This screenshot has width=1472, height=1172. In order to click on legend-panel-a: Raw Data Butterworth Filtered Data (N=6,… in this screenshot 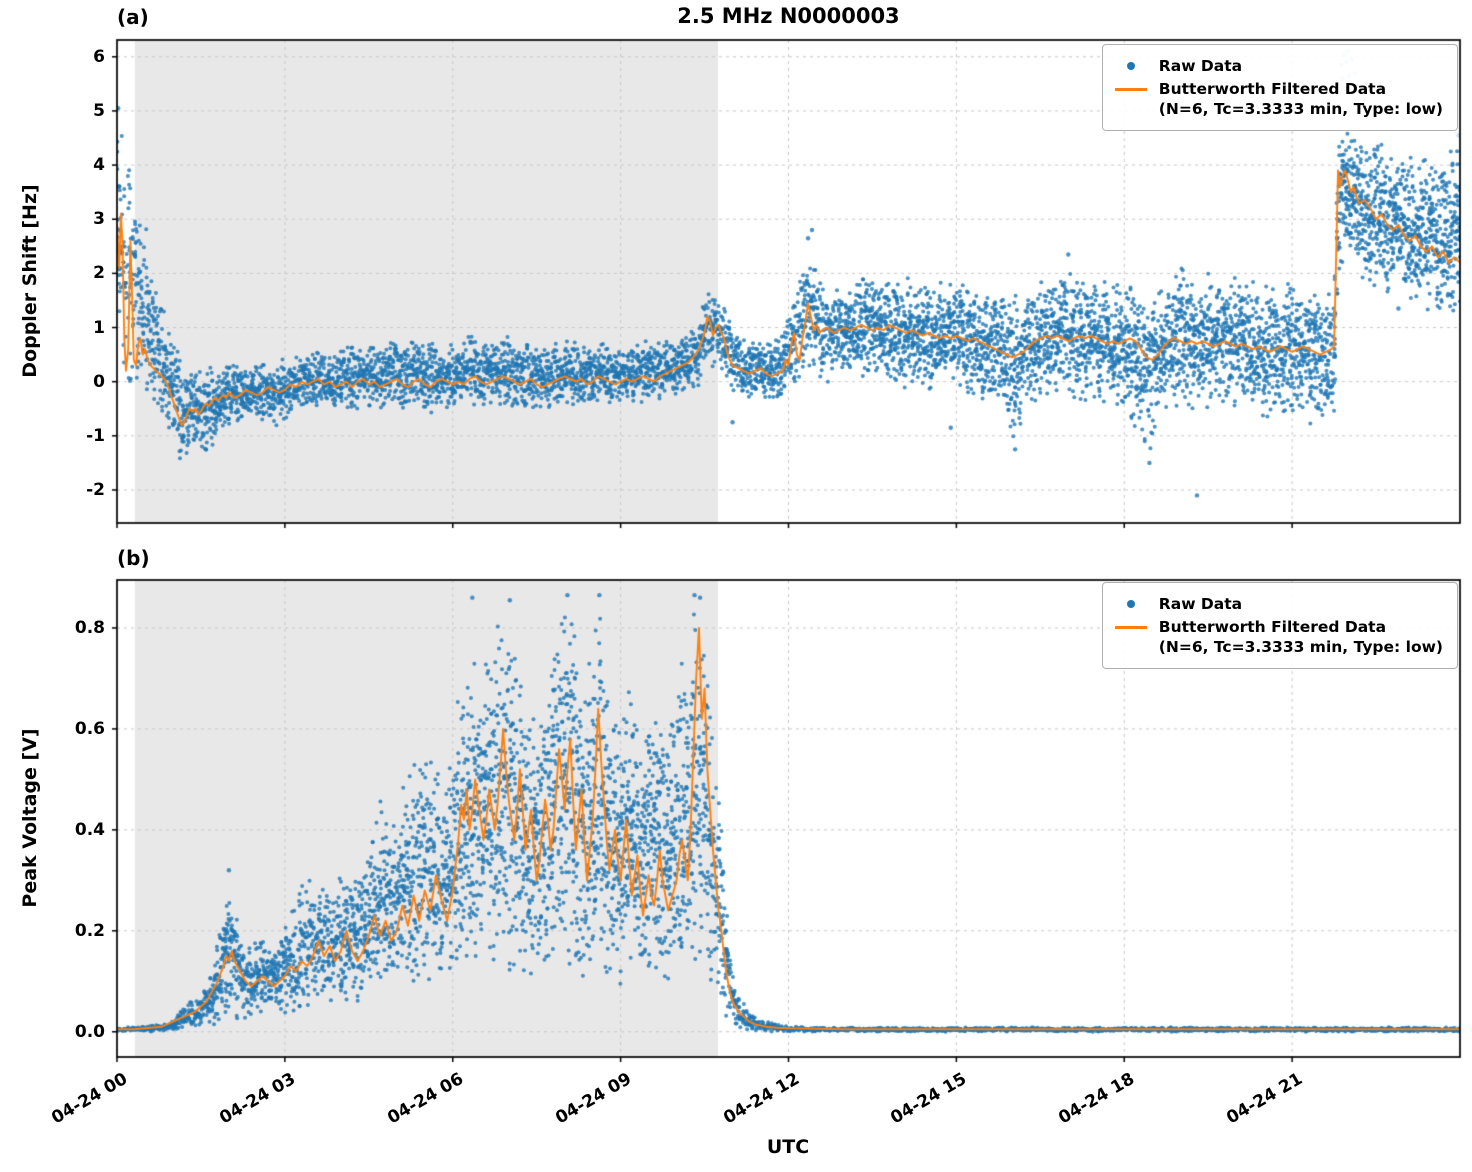, I will do `click(1279, 88)`.